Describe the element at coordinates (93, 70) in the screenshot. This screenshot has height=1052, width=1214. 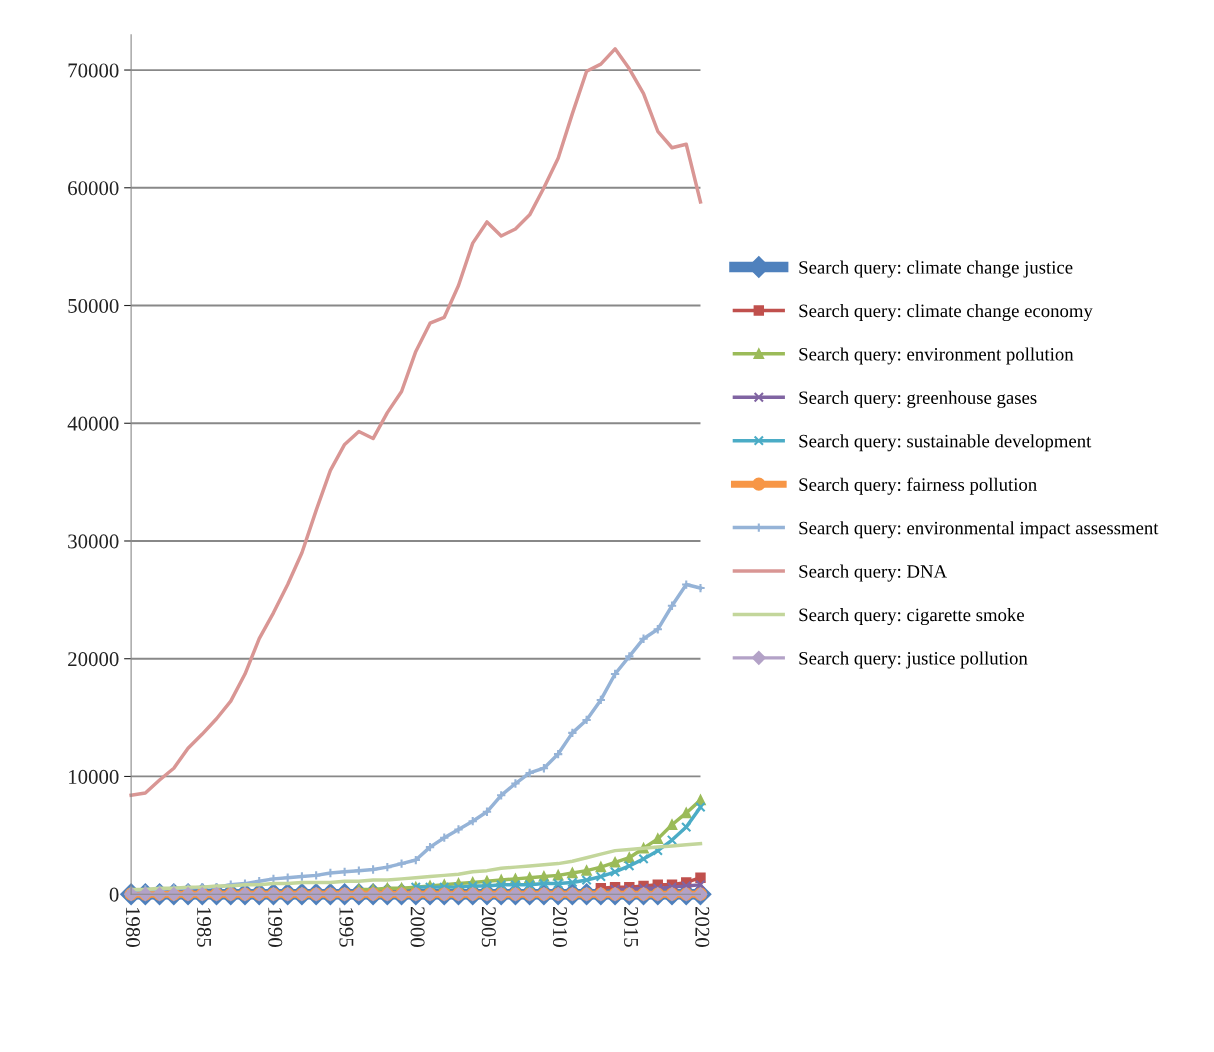
I see `y-tick-label: 70000` at that location.